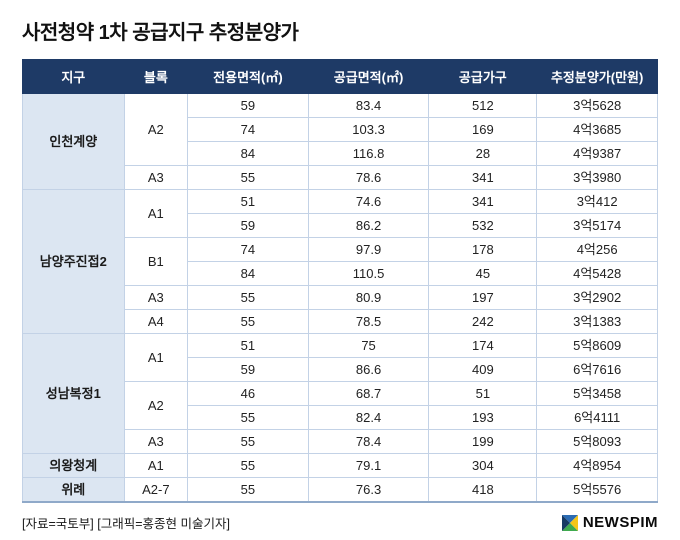 The height and width of the screenshot is (540, 680). Describe the element at coordinates (483, 490) in the screenshot. I see `value-cell: 418` at that location.